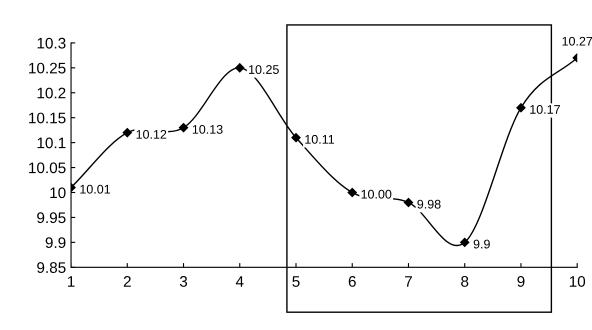 The height and width of the screenshot is (330, 592). I want to click on data-label: 10.27, so click(577, 41).